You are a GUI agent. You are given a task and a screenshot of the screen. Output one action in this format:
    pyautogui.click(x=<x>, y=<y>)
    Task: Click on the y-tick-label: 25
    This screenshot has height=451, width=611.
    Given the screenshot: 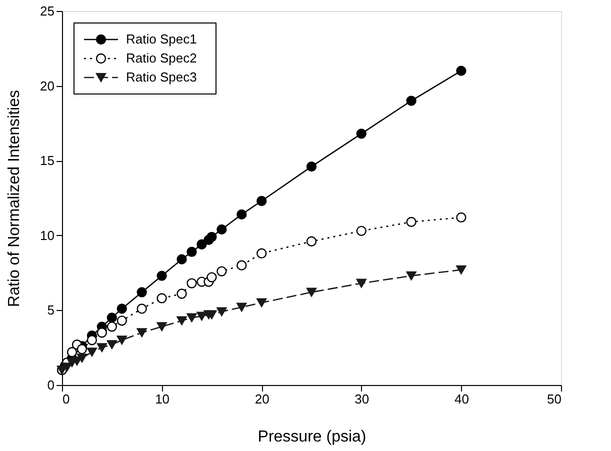 What is the action you would take?
    pyautogui.click(x=47, y=11)
    